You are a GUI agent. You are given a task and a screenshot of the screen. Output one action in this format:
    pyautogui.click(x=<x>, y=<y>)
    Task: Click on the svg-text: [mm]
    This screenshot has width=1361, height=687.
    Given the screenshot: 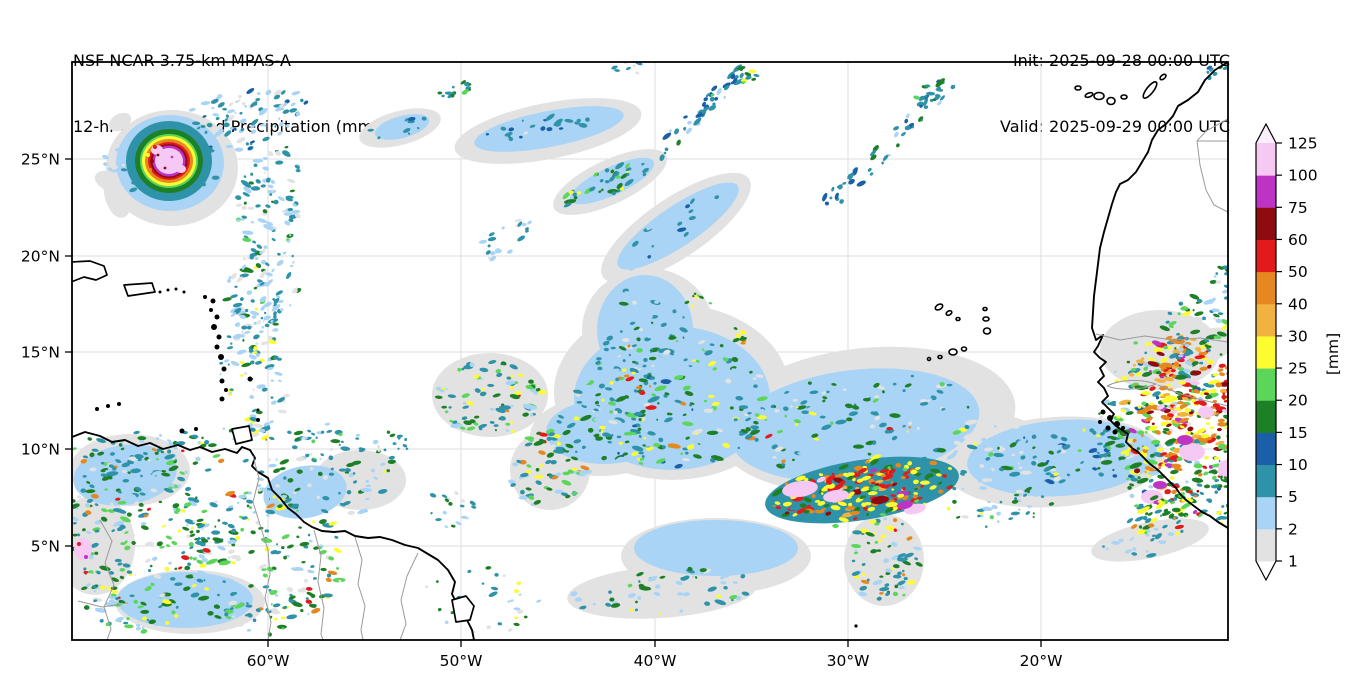 What is the action you would take?
    pyautogui.click(x=1333, y=354)
    